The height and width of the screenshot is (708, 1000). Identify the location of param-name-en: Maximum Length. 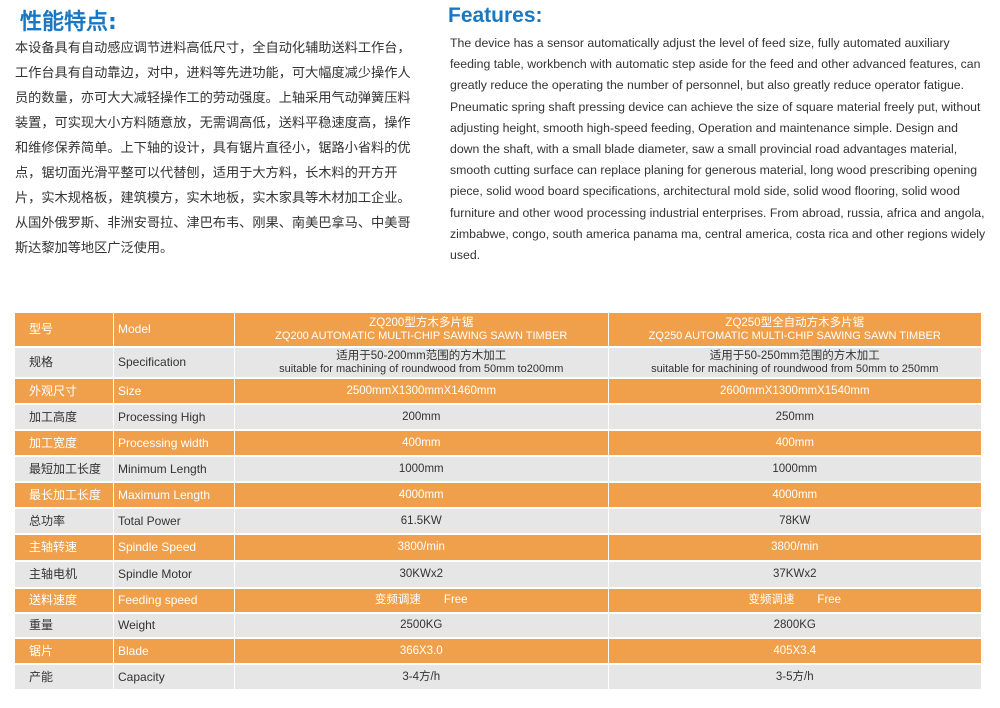
(174, 495).